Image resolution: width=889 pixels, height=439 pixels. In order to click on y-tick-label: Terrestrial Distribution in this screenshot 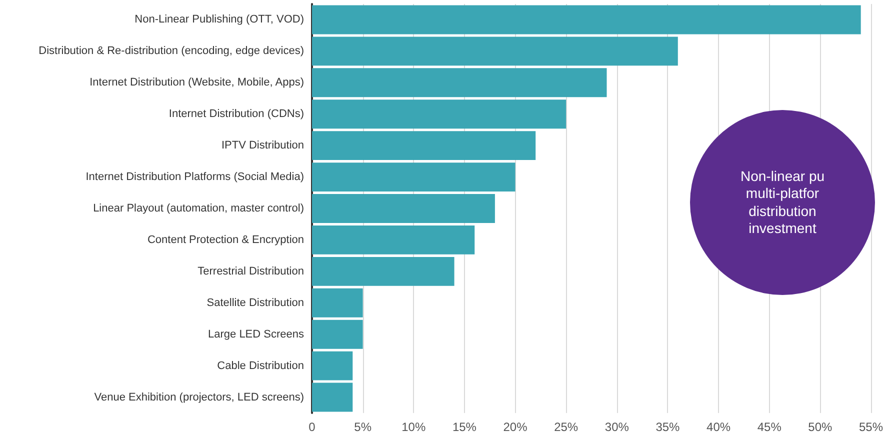, I will do `click(251, 271)`.